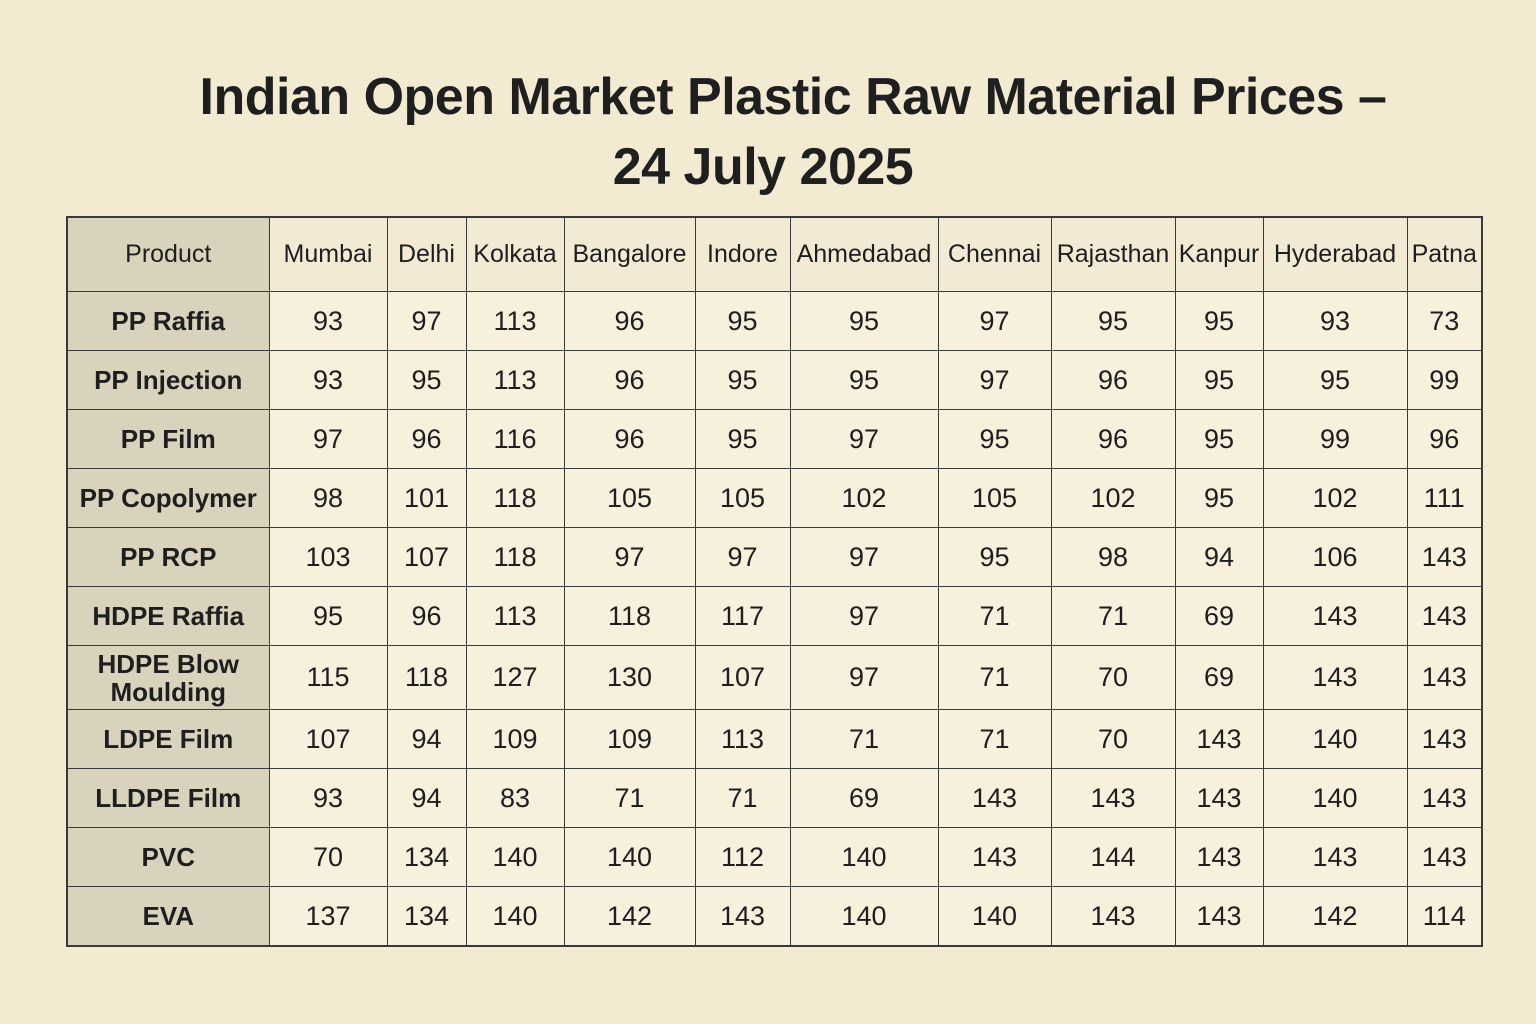 The height and width of the screenshot is (1024, 1536). I want to click on table-row: EVA 137 134 140 142 143 140 140 143 143 142 114, so click(774, 916).